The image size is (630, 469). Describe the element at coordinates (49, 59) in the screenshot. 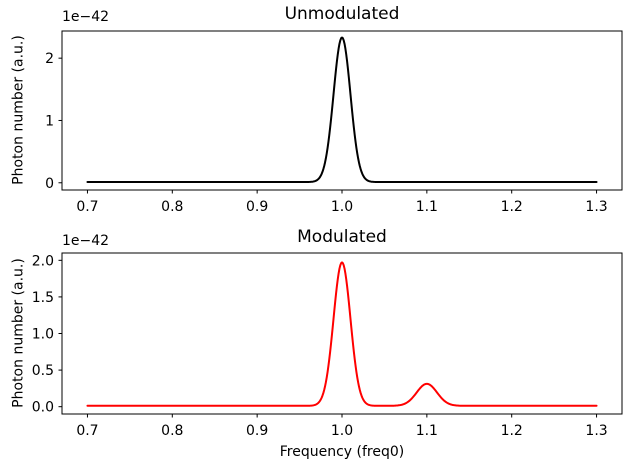

I see `y-tick-label: 2` at that location.